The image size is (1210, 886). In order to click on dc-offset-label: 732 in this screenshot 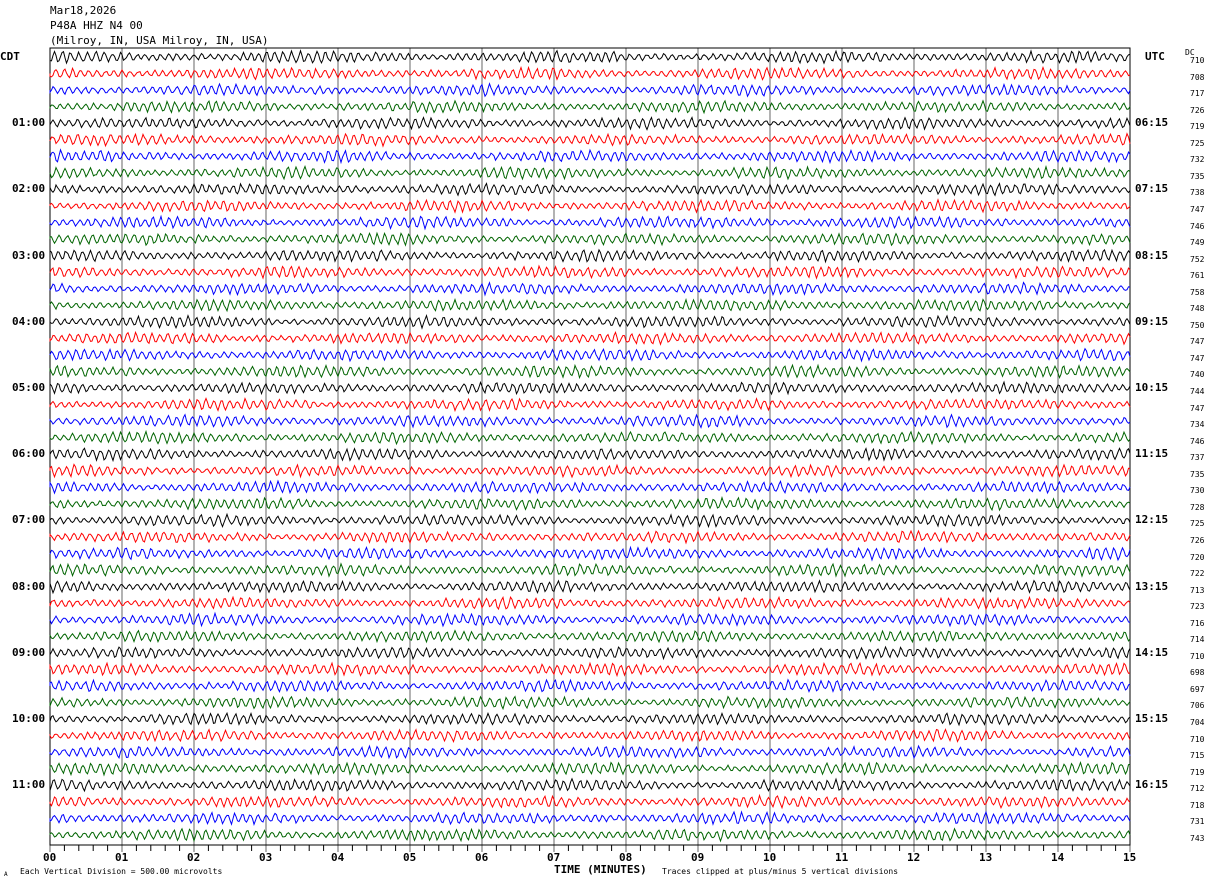, I will do `click(1197, 160)`.